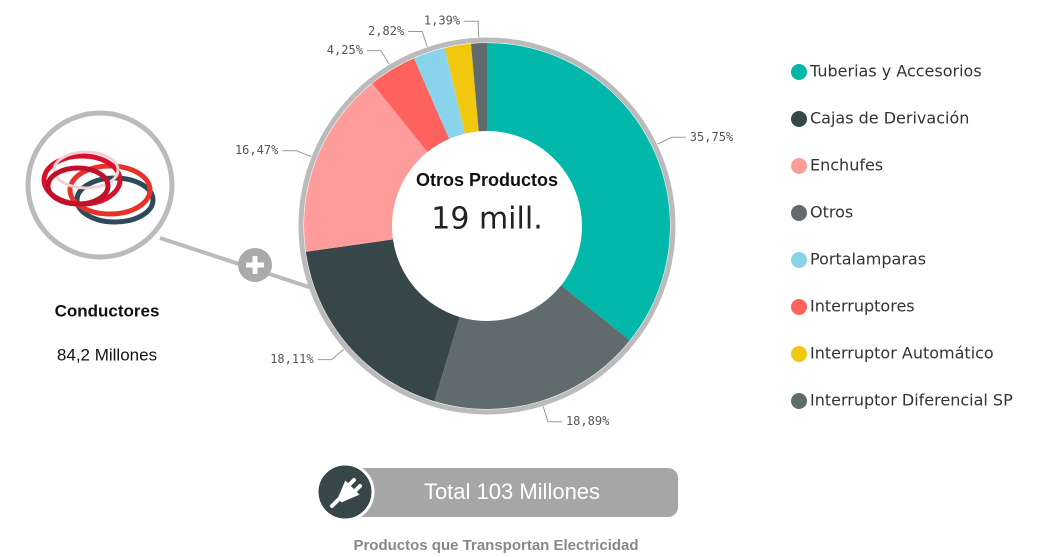 The height and width of the screenshot is (557, 1054). I want to click on legend-label: Tuberias y Accesorios, so click(895, 71).